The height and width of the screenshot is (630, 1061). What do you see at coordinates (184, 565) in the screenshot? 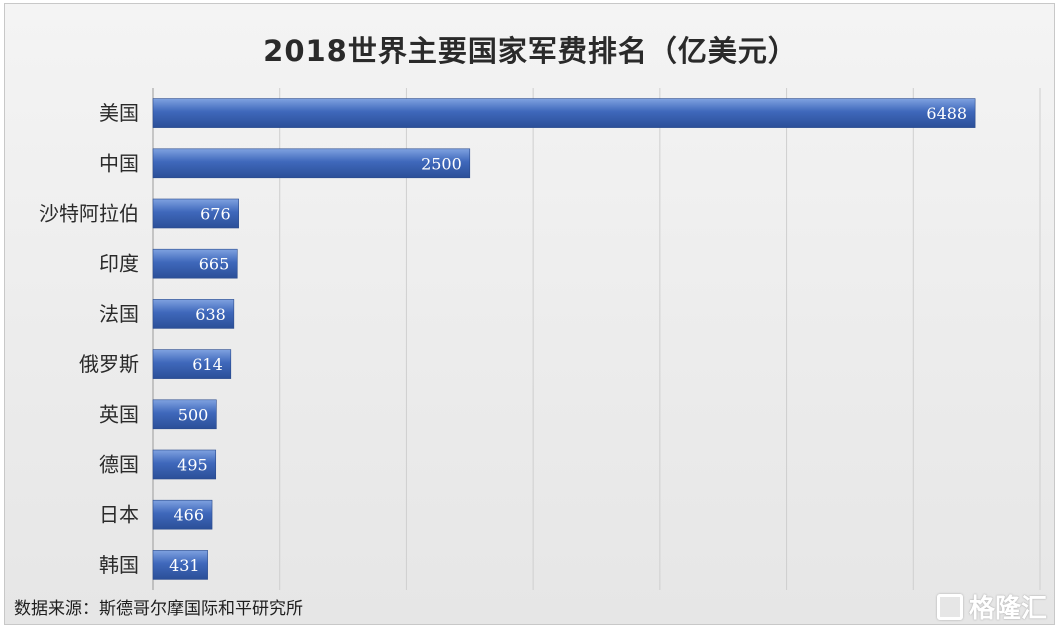
I see `bar-value-label: 431` at bounding box center [184, 565].